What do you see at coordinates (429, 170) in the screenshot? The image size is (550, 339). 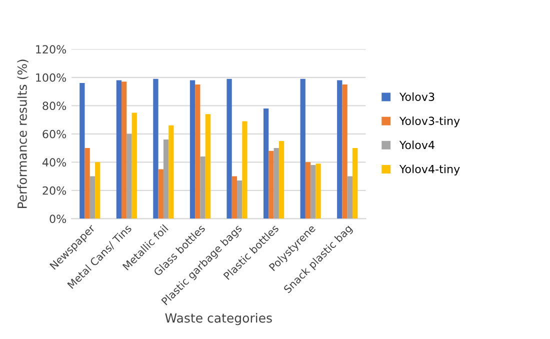 I see `legend-label: Yolov4-tiny` at bounding box center [429, 170].